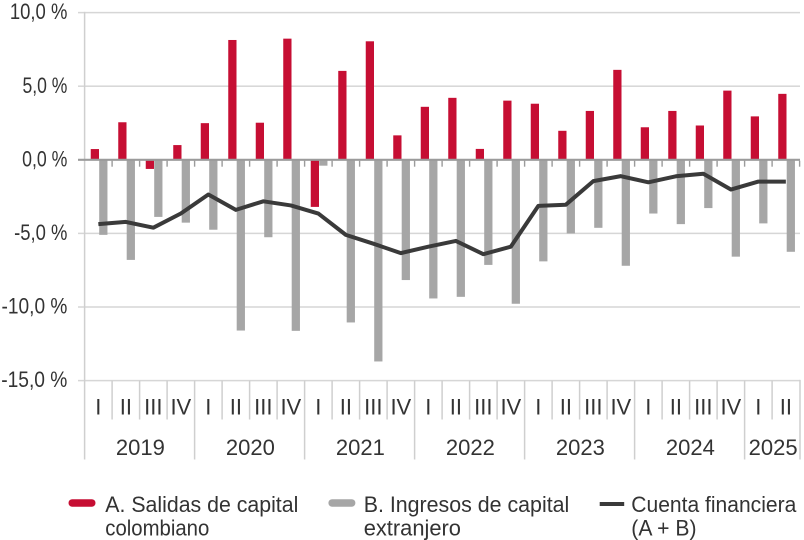 Image resolution: width=804 pixels, height=540 pixels. Describe the element at coordinates (35, 306) in the screenshot. I see `svg-text: -10,0 %` at that location.